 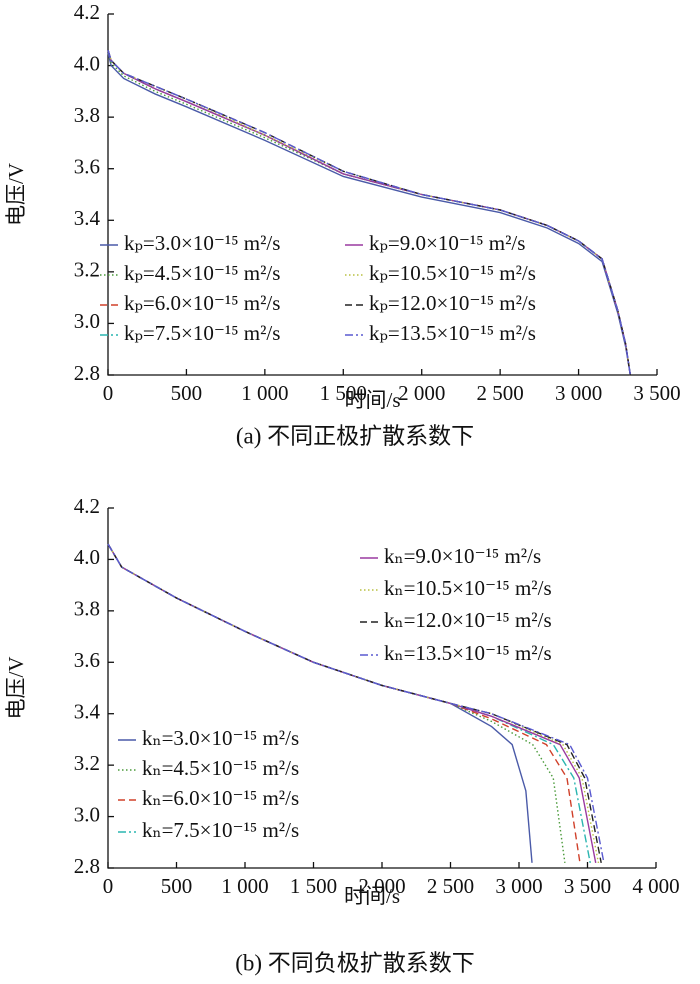 I want to click on legend-label: kₙ=3.0×10⁻¹⁵ m²/s, so click(x=220, y=738).